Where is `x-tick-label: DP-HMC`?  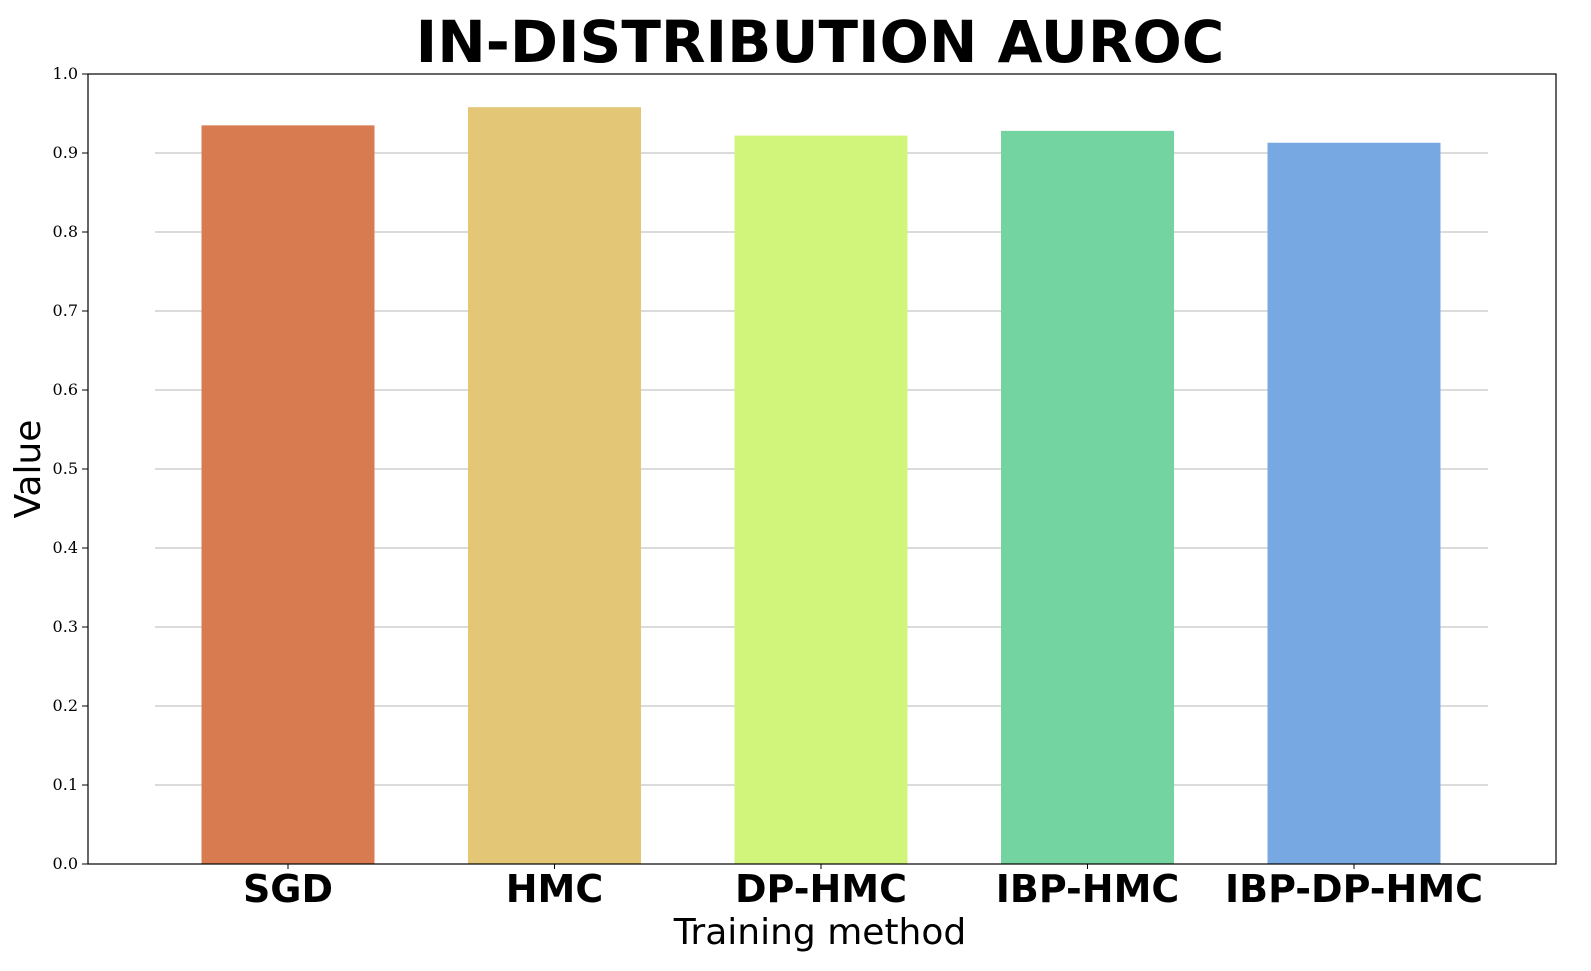 x-tick-label: DP-HMC is located at coordinates (821, 889).